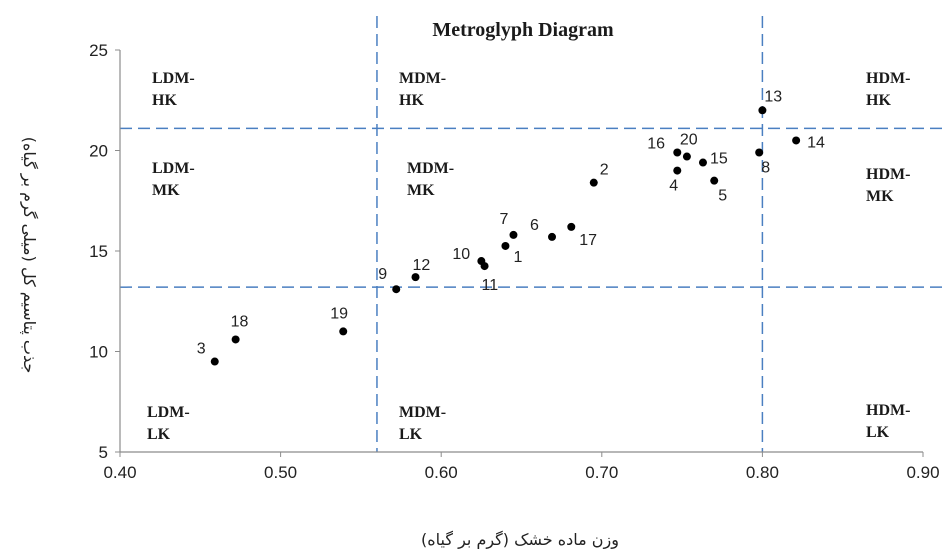 Image resolution: width=950 pixels, height=560 pixels. What do you see at coordinates (201, 349) in the screenshot?
I see `data-point-label-3: 3` at bounding box center [201, 349].